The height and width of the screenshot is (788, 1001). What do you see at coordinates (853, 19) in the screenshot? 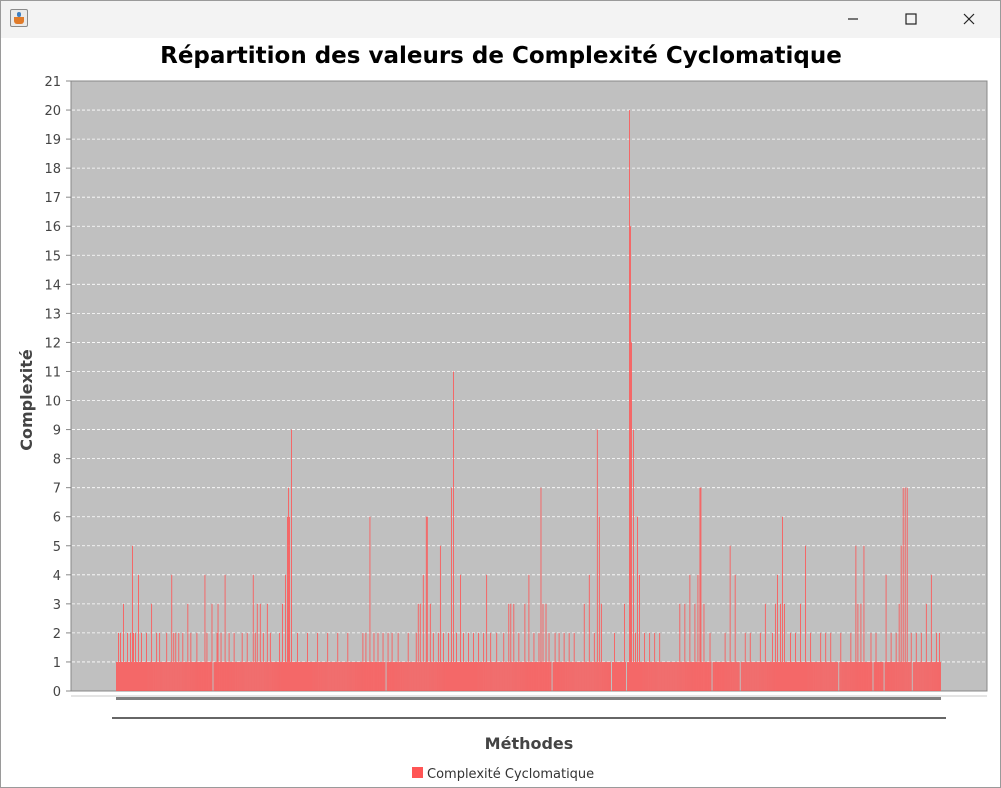
I see `minimize-button` at bounding box center [853, 19].